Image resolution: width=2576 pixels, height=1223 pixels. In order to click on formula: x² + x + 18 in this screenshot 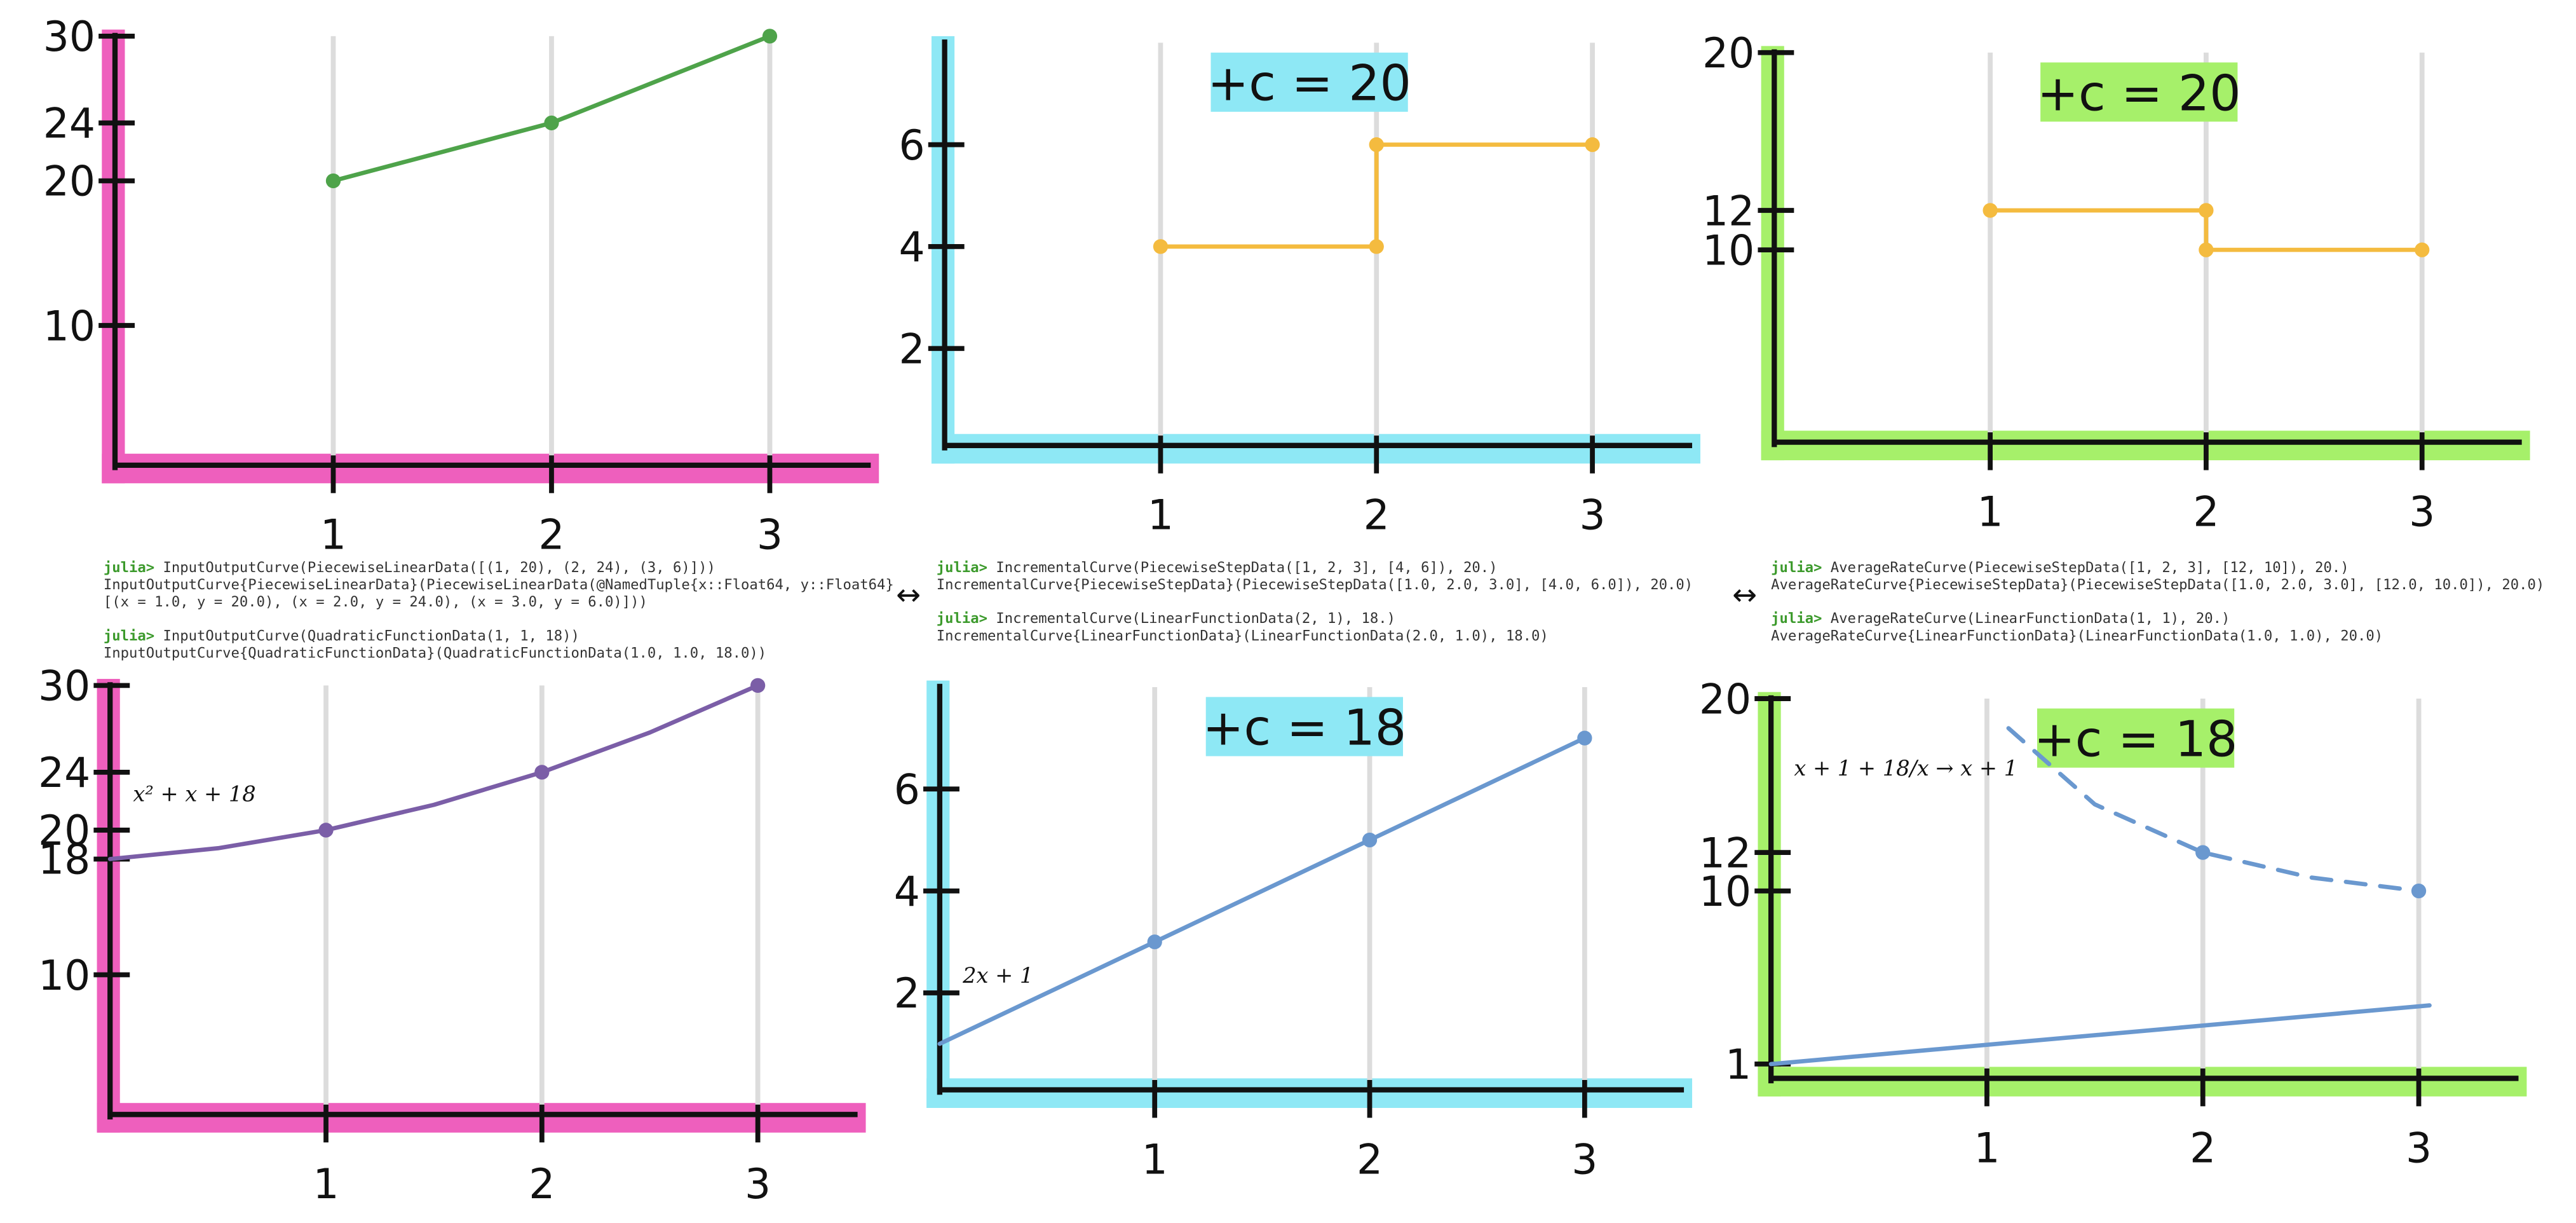, I will do `click(194, 793)`.